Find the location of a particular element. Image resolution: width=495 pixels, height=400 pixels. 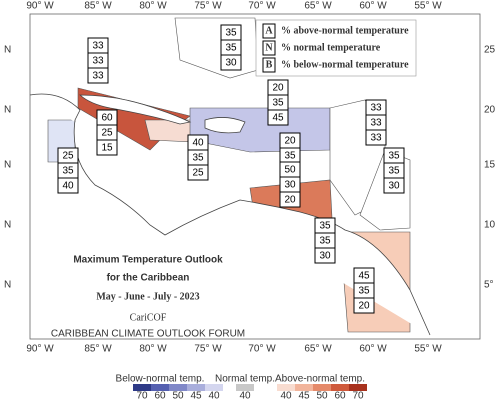

lat-label-right: 25 is located at coordinates (489, 50).